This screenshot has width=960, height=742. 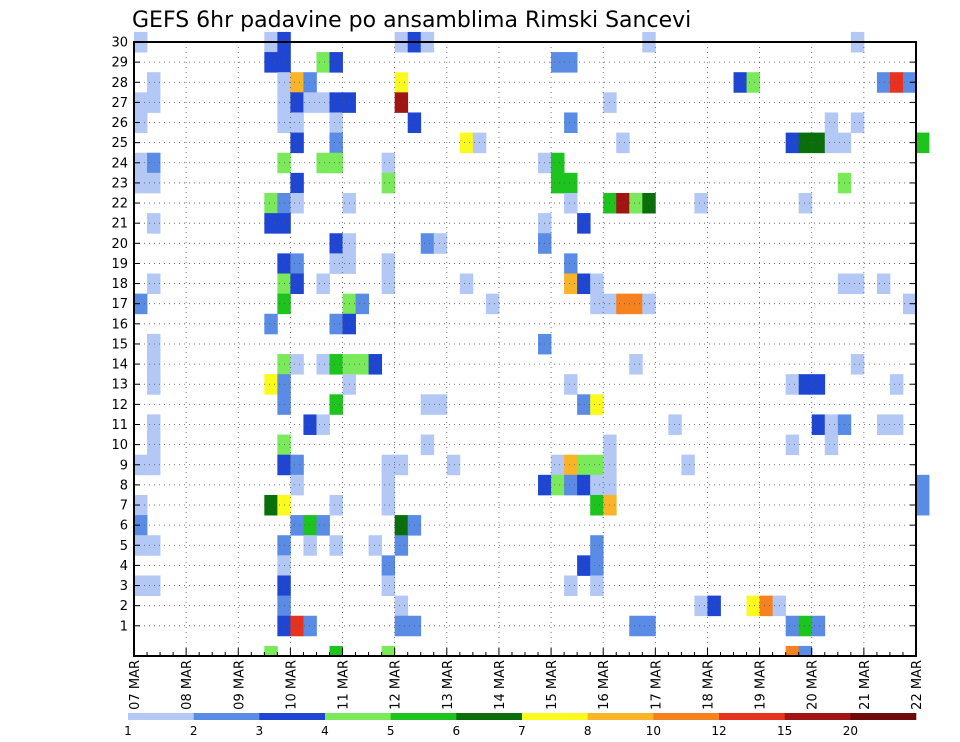 What do you see at coordinates (119, 163) in the screenshot?
I see `y-tick-label: 24` at bounding box center [119, 163].